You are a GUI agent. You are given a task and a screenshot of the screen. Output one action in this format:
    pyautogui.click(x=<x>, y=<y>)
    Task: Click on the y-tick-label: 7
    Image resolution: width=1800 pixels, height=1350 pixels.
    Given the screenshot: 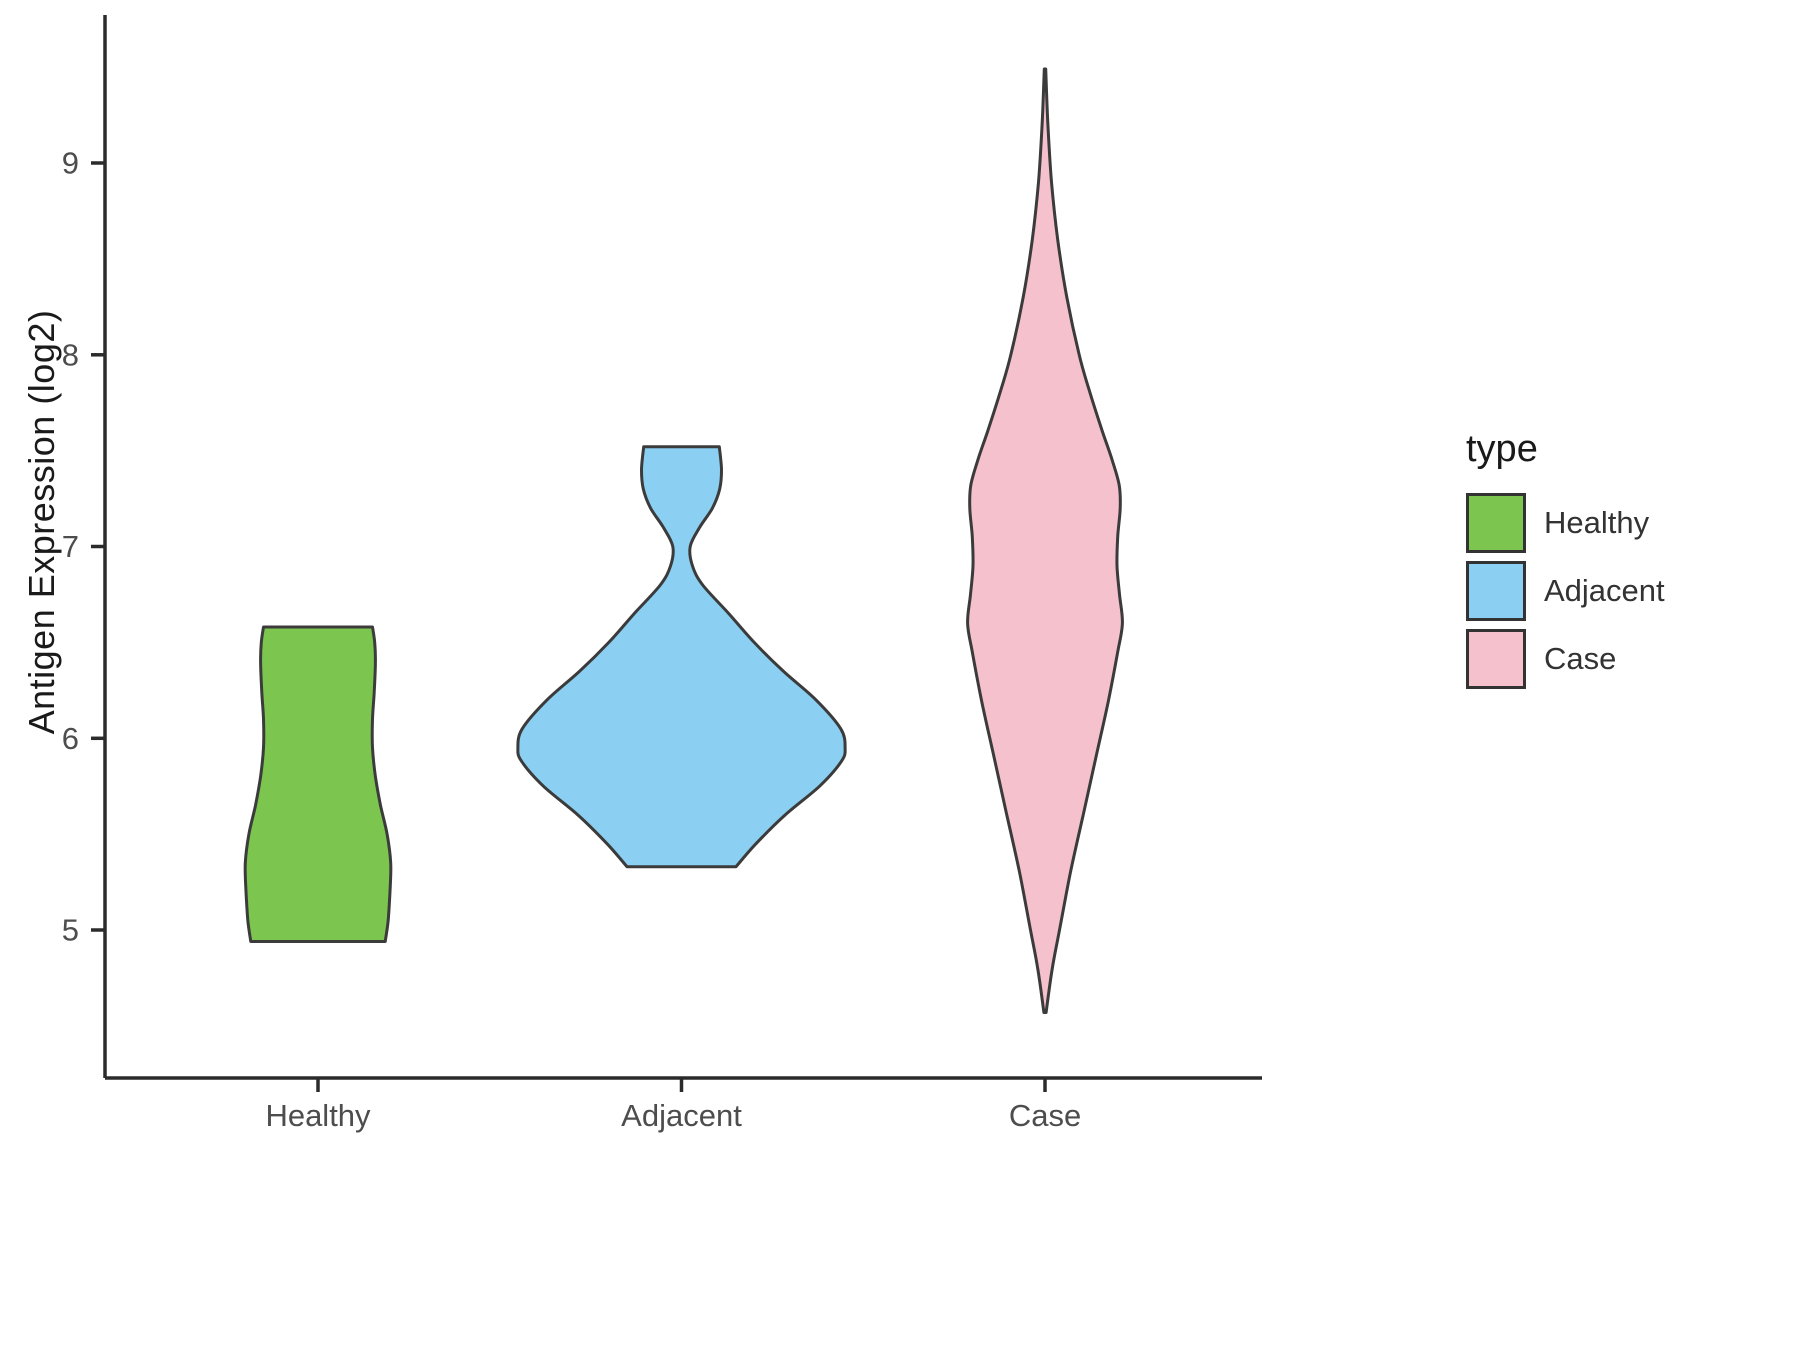 What is the action you would take?
    pyautogui.click(x=70, y=546)
    